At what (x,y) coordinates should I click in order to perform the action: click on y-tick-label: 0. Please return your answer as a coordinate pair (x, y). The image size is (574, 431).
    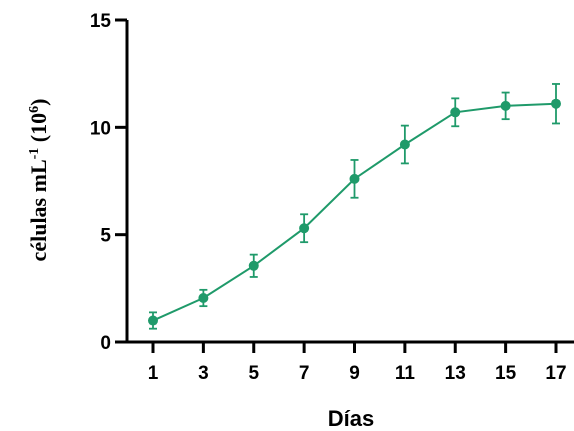
    Looking at the image, I should click on (105, 343).